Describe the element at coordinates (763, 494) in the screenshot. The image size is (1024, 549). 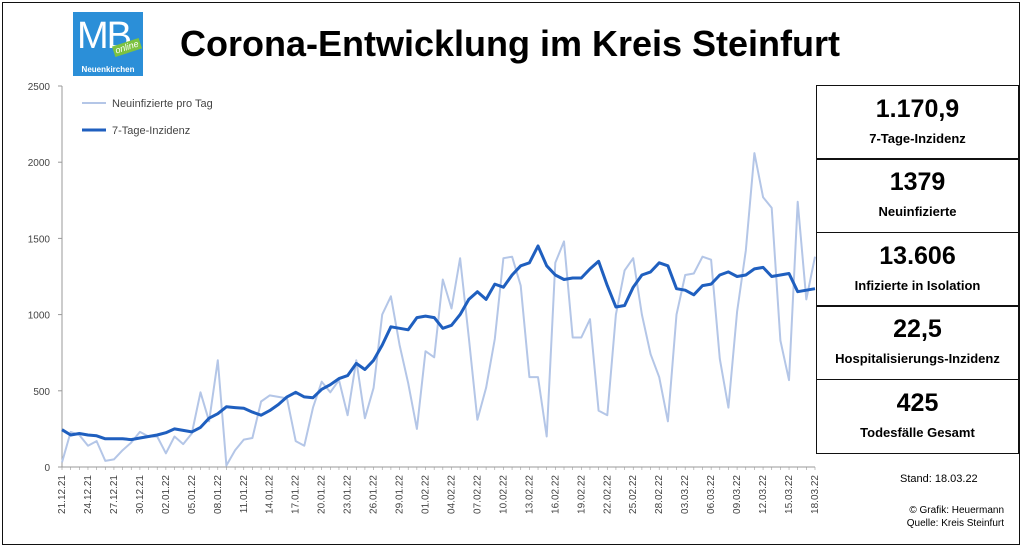
I see `x-tick-label: 12.03.22` at that location.